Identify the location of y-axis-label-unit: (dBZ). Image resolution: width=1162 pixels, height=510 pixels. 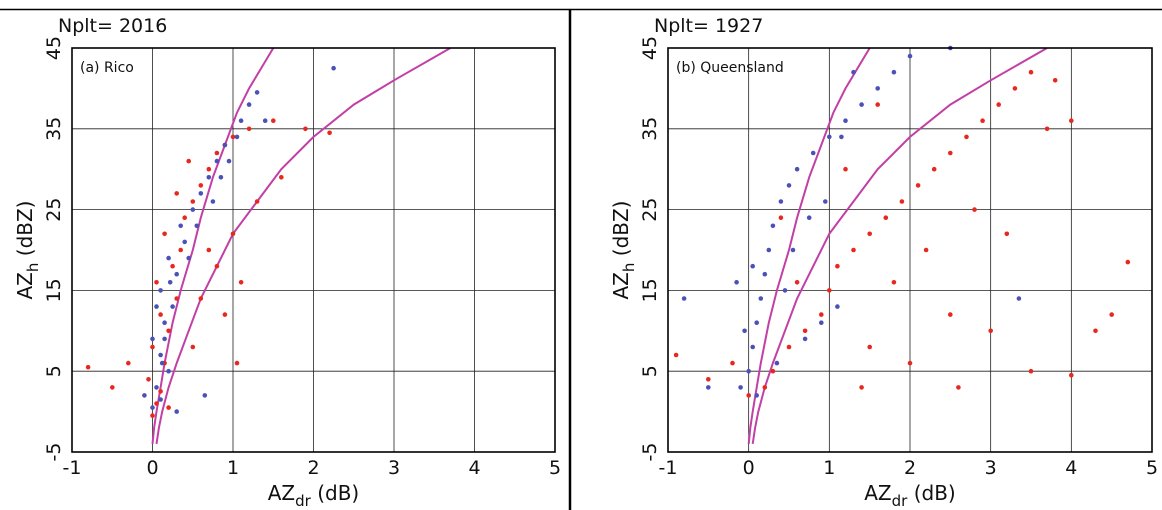
(621, 232).